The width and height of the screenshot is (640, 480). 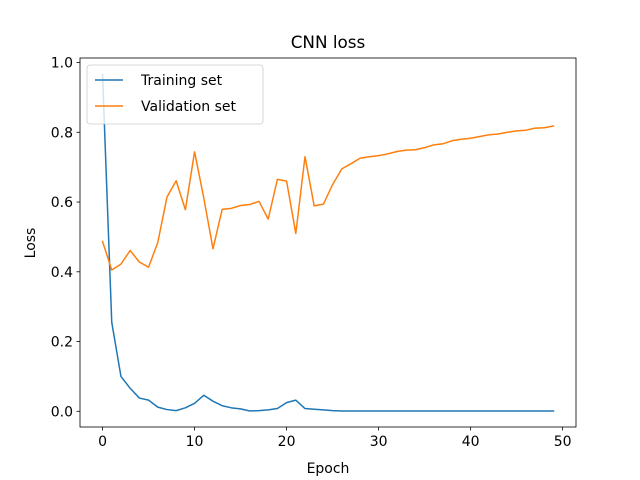 What do you see at coordinates (62, 64) in the screenshot?
I see `y-tick-label: 1.0` at bounding box center [62, 64].